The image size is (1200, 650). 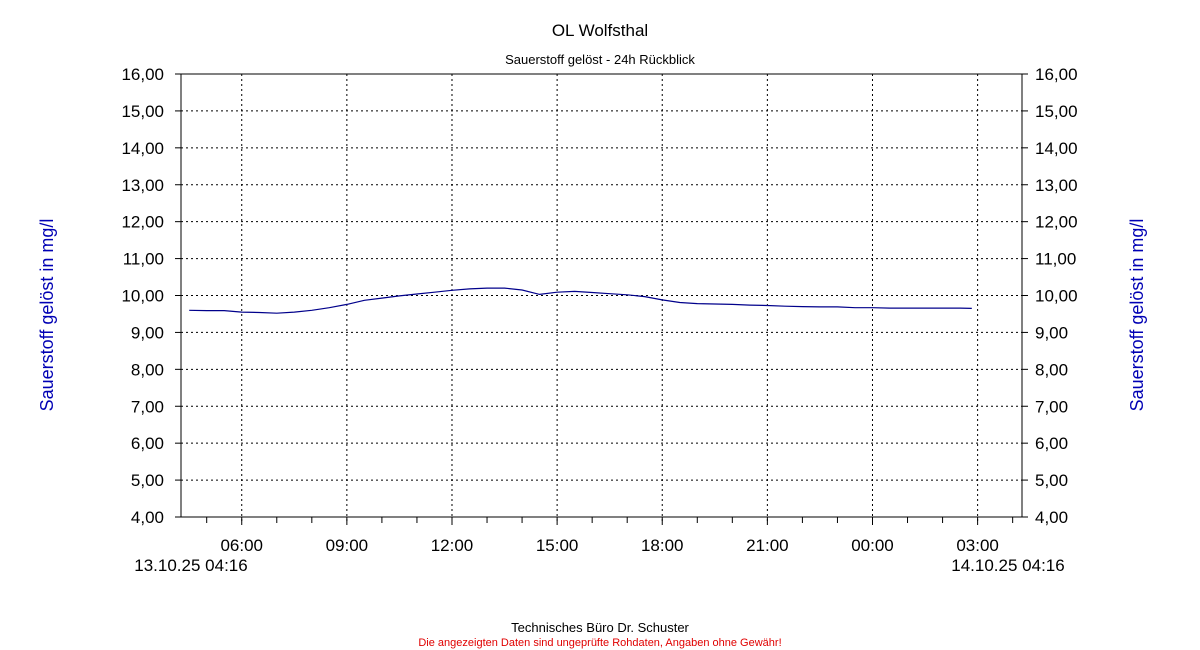 What do you see at coordinates (347, 545) in the screenshot?
I see `x-tick-label: 09:00` at bounding box center [347, 545].